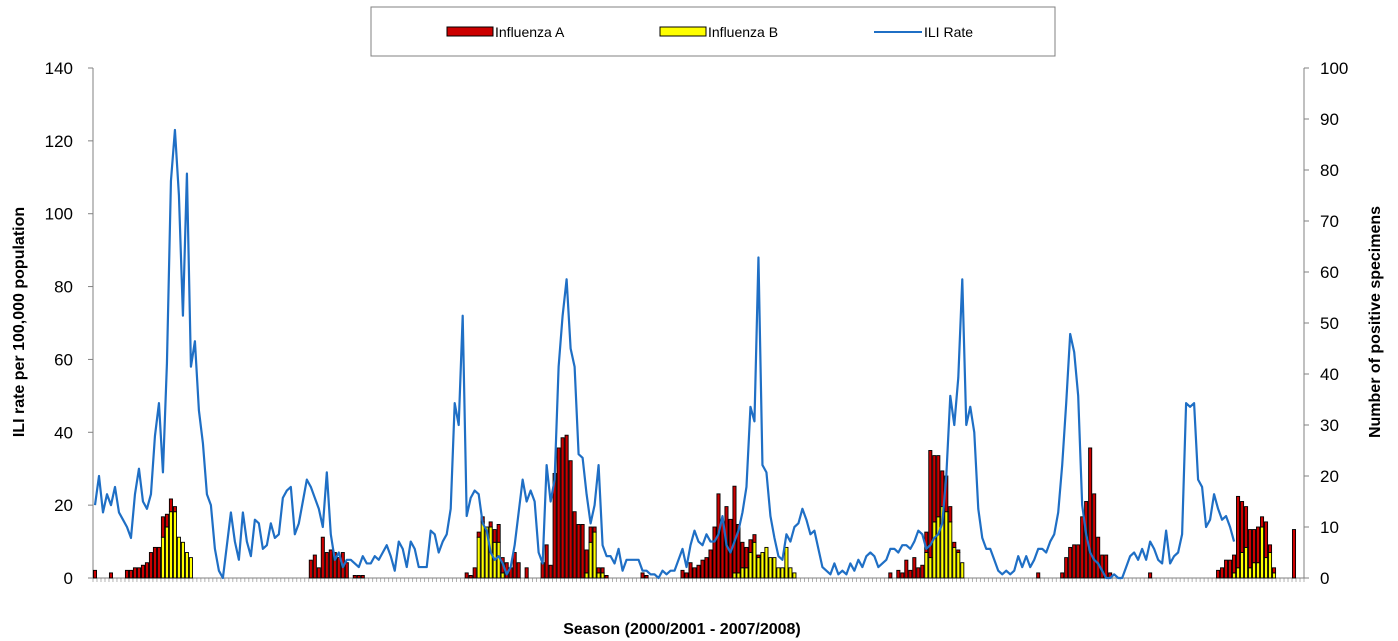  Describe the element at coordinates (63, 287) in the screenshot. I see `y-left-tick-label: 80` at that location.